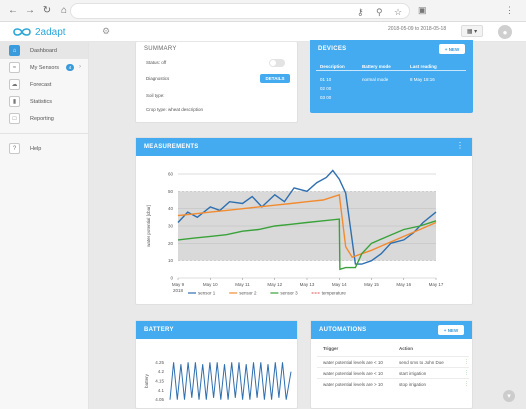 The image size is (526, 409). Describe the element at coordinates (171, 278) in the screenshot. I see `y-tick-label: 0` at that location.